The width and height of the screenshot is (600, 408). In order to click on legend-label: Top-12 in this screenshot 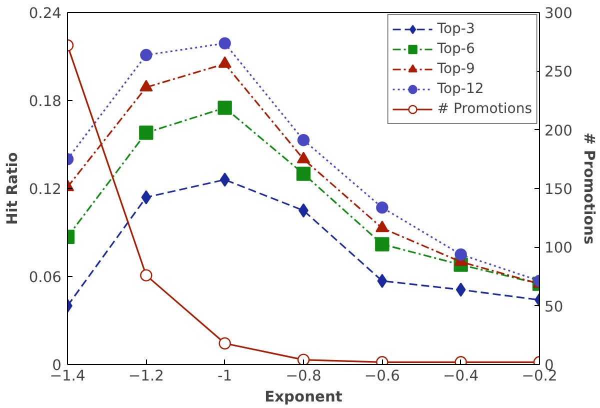, I will do `click(460, 89)`.